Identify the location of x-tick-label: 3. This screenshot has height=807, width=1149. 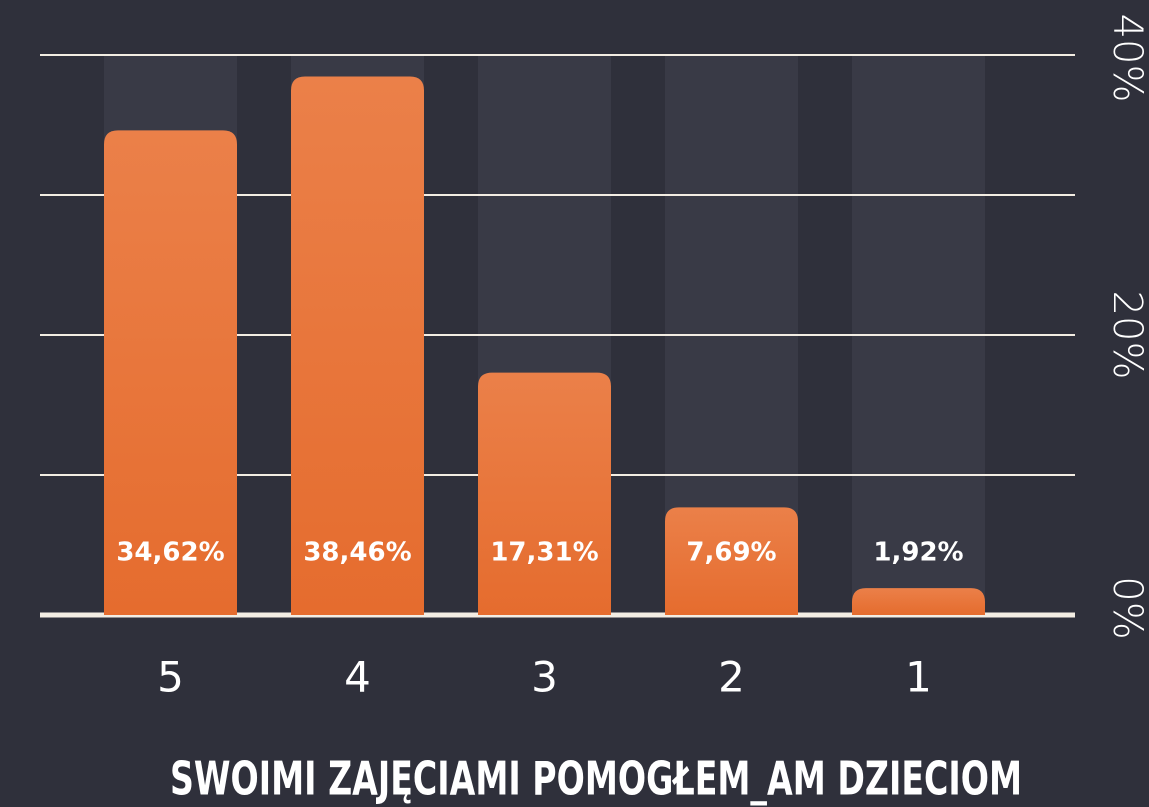
(544, 677).